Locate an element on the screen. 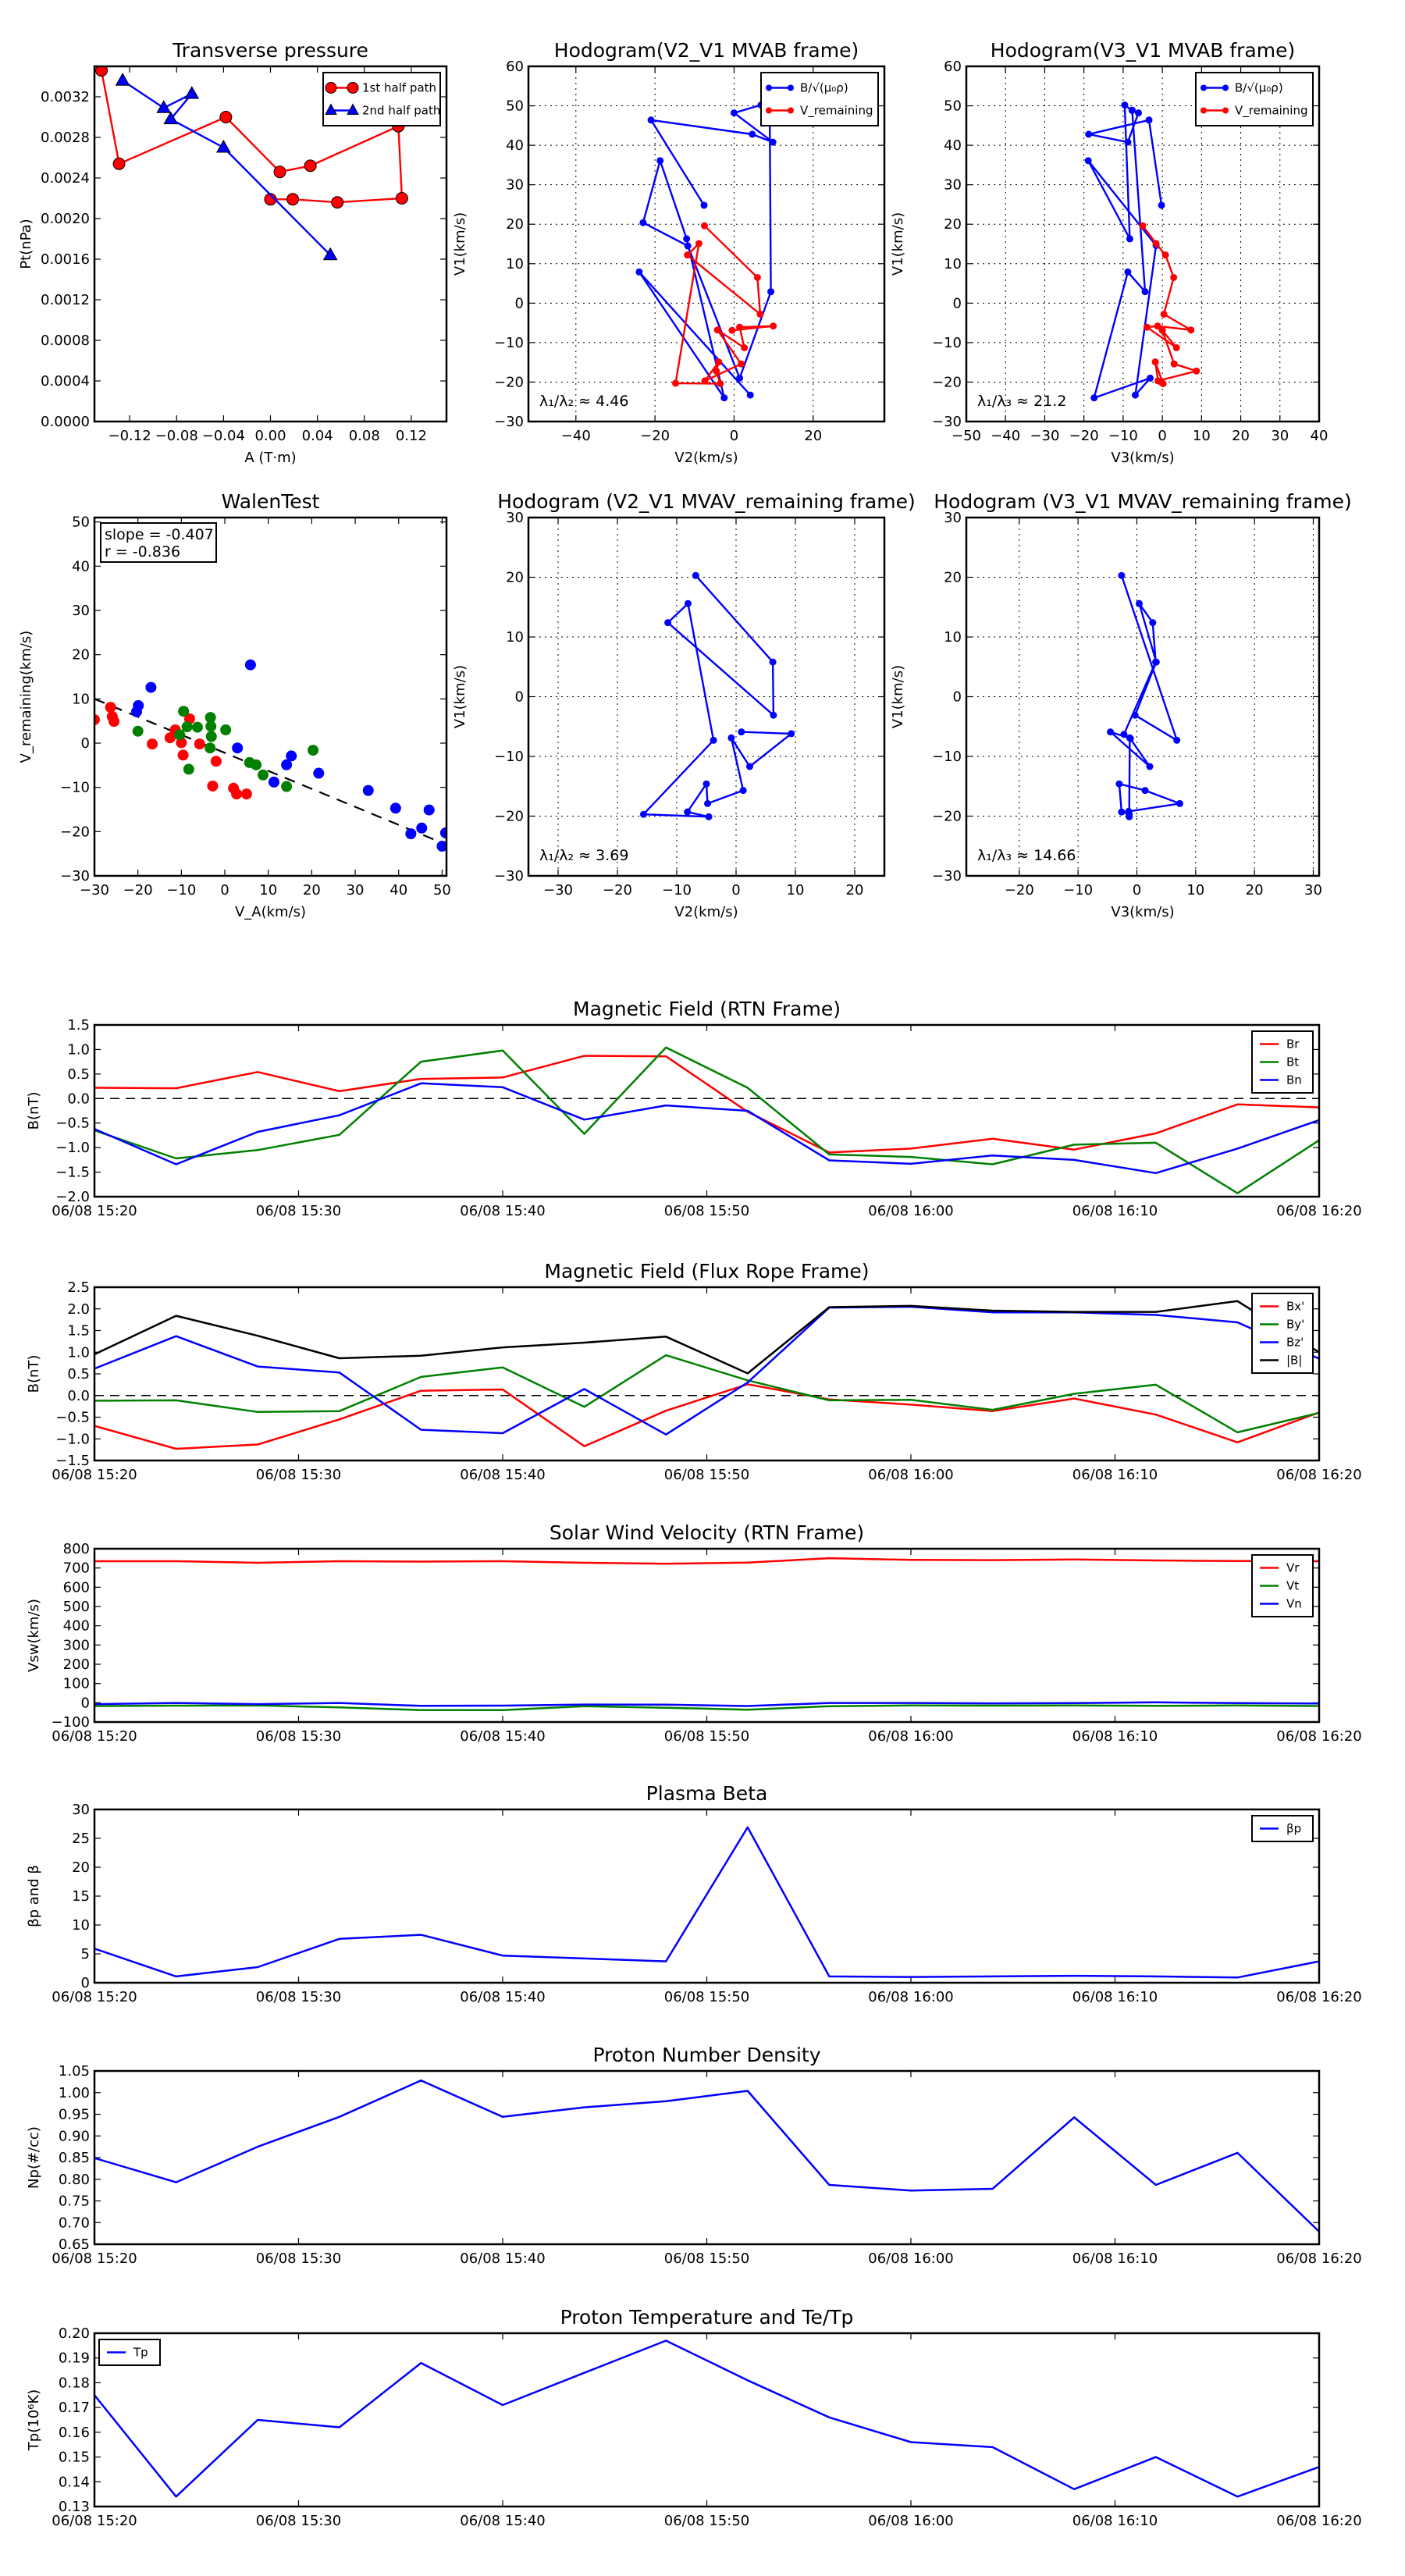  y-tick-label: 50 is located at coordinates (515, 106).